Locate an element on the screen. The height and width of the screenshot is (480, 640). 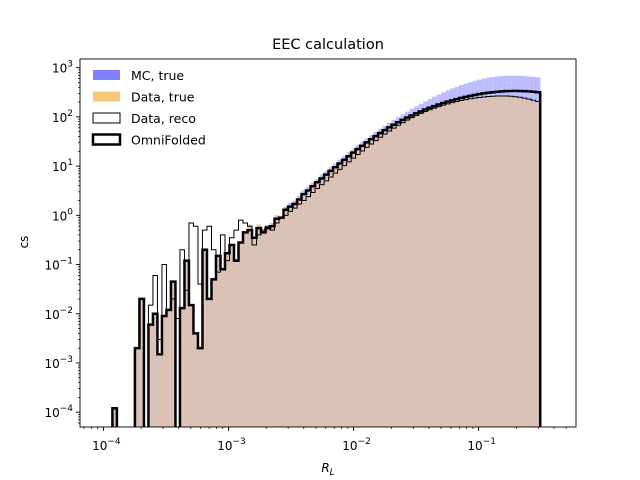
legend-label: Data, reco is located at coordinates (163, 118).